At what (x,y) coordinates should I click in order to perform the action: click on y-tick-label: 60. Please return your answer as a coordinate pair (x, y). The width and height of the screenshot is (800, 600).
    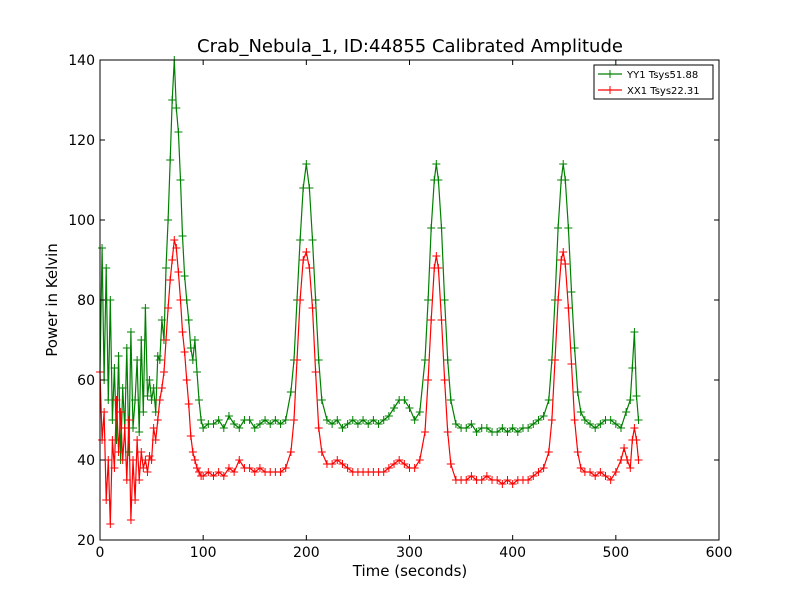
    Looking at the image, I should click on (86, 381).